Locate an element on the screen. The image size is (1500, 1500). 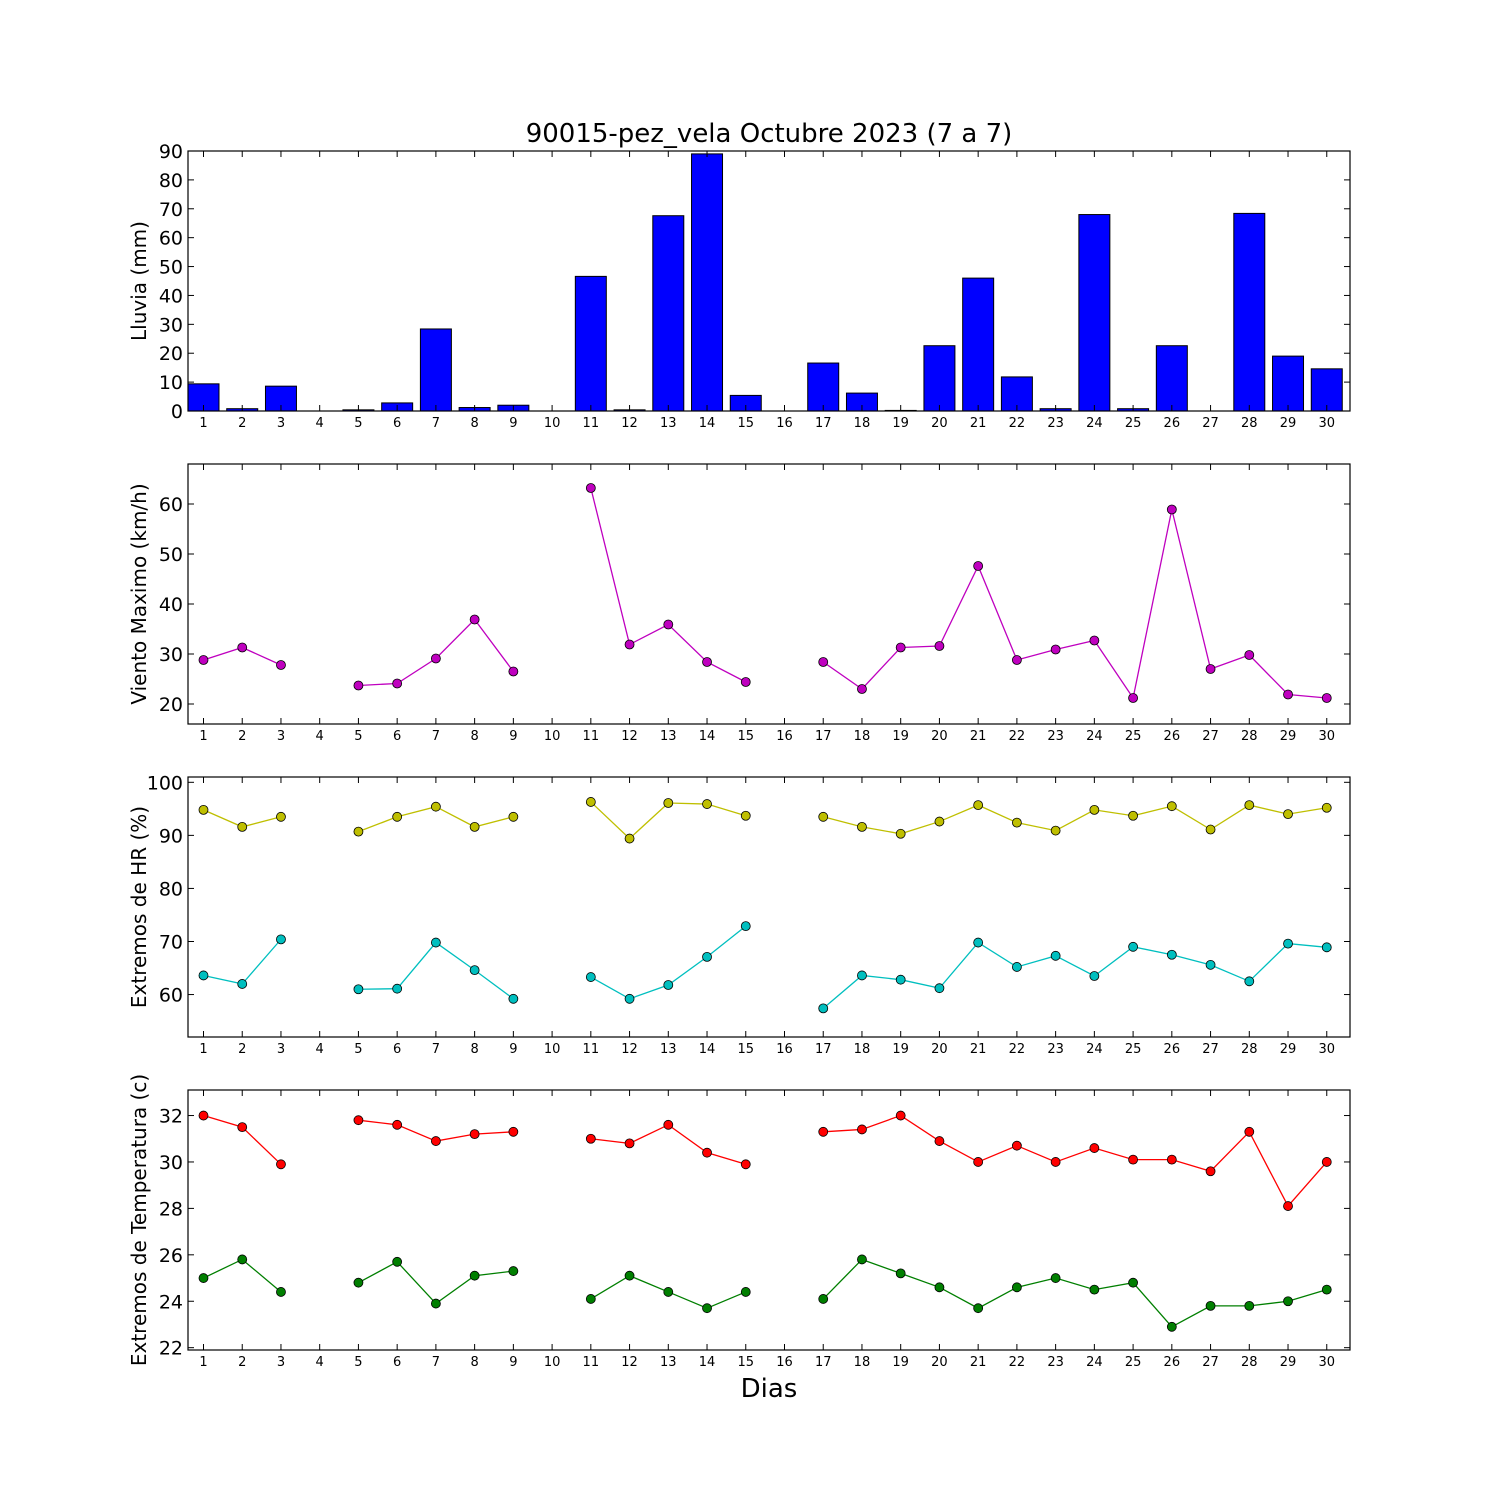
wind-xtick-label: 18 is located at coordinates (862, 736).